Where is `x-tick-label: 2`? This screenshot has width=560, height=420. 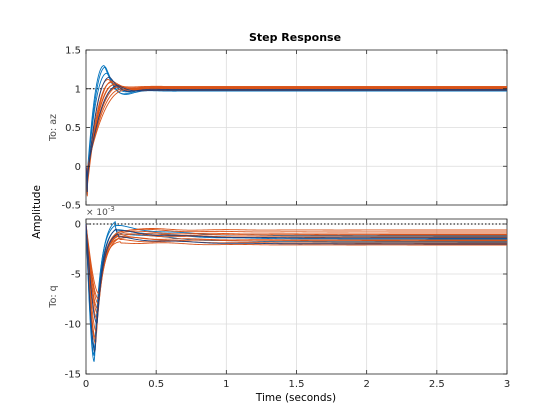
x-tick-label: 2 is located at coordinates (366, 384).